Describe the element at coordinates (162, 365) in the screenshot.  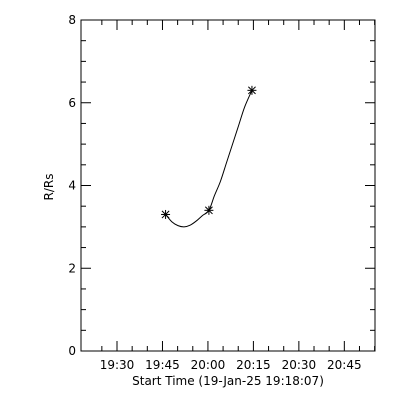
I see `x-tick-label: 19:45` at that location.